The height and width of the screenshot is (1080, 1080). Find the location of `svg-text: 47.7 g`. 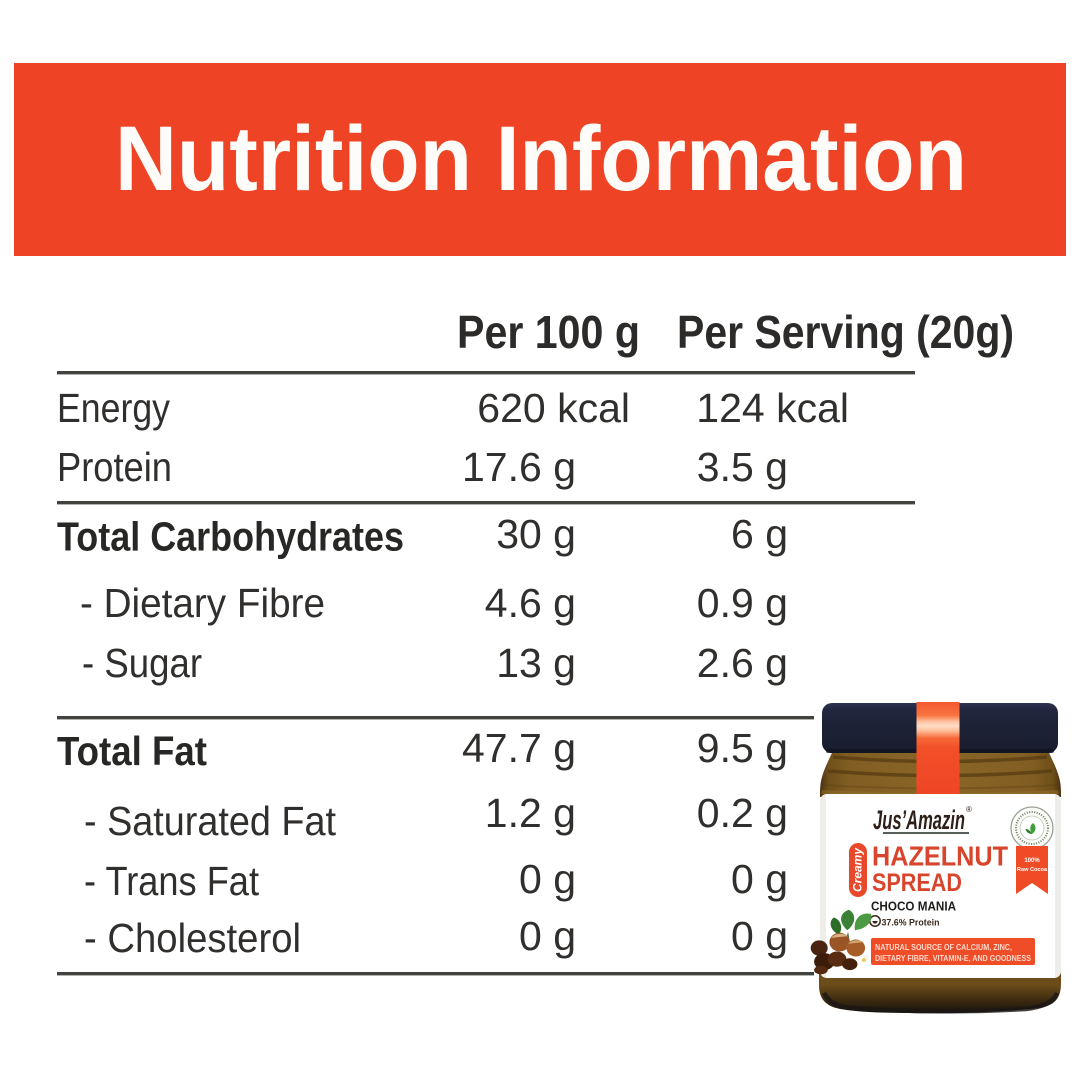

svg-text: 47.7 g is located at coordinates (519, 748).